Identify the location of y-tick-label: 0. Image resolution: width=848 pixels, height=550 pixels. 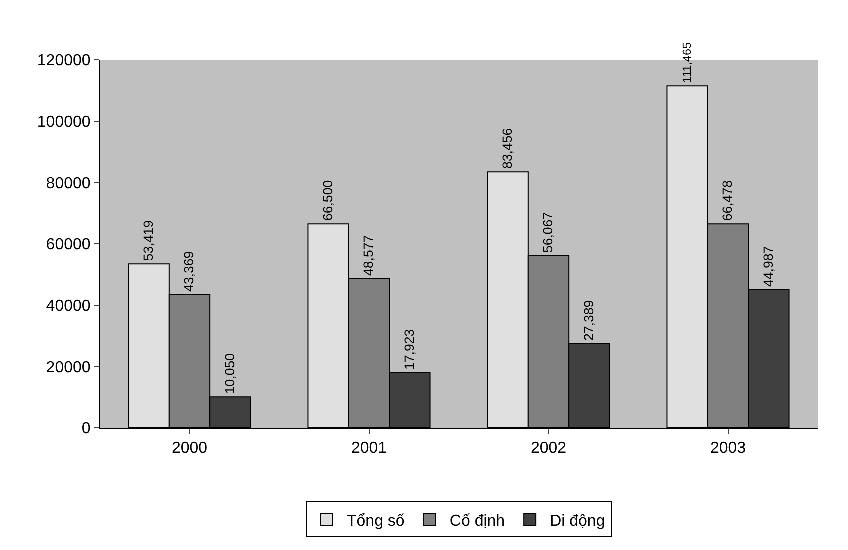
(86, 429).